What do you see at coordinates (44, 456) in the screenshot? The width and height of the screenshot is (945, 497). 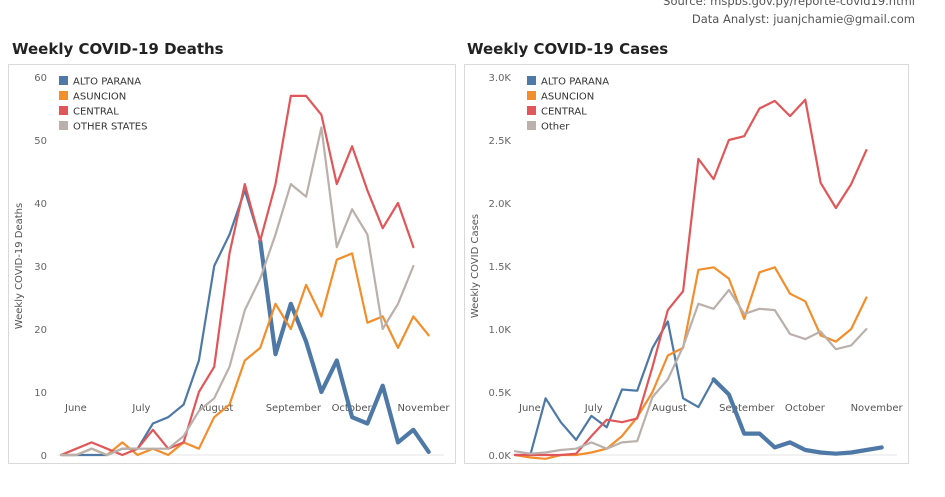 I see `y-tick-label: 0` at bounding box center [44, 456].